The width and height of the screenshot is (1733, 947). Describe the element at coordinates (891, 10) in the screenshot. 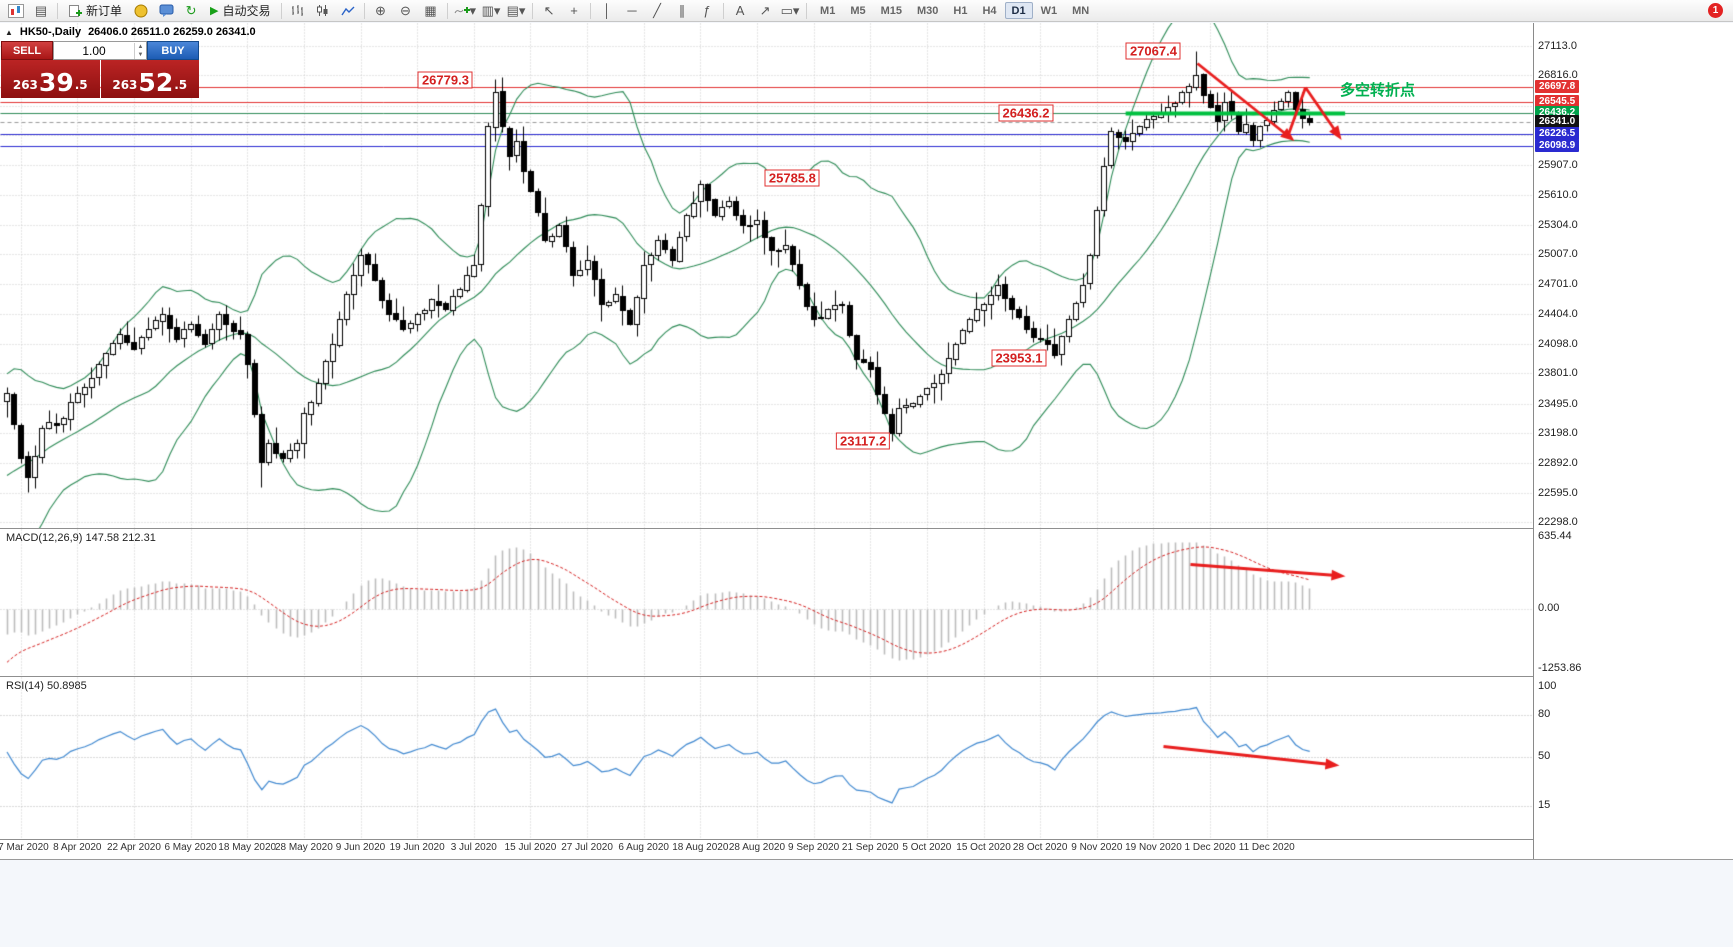

I see `timeframe-m15: M15` at that location.